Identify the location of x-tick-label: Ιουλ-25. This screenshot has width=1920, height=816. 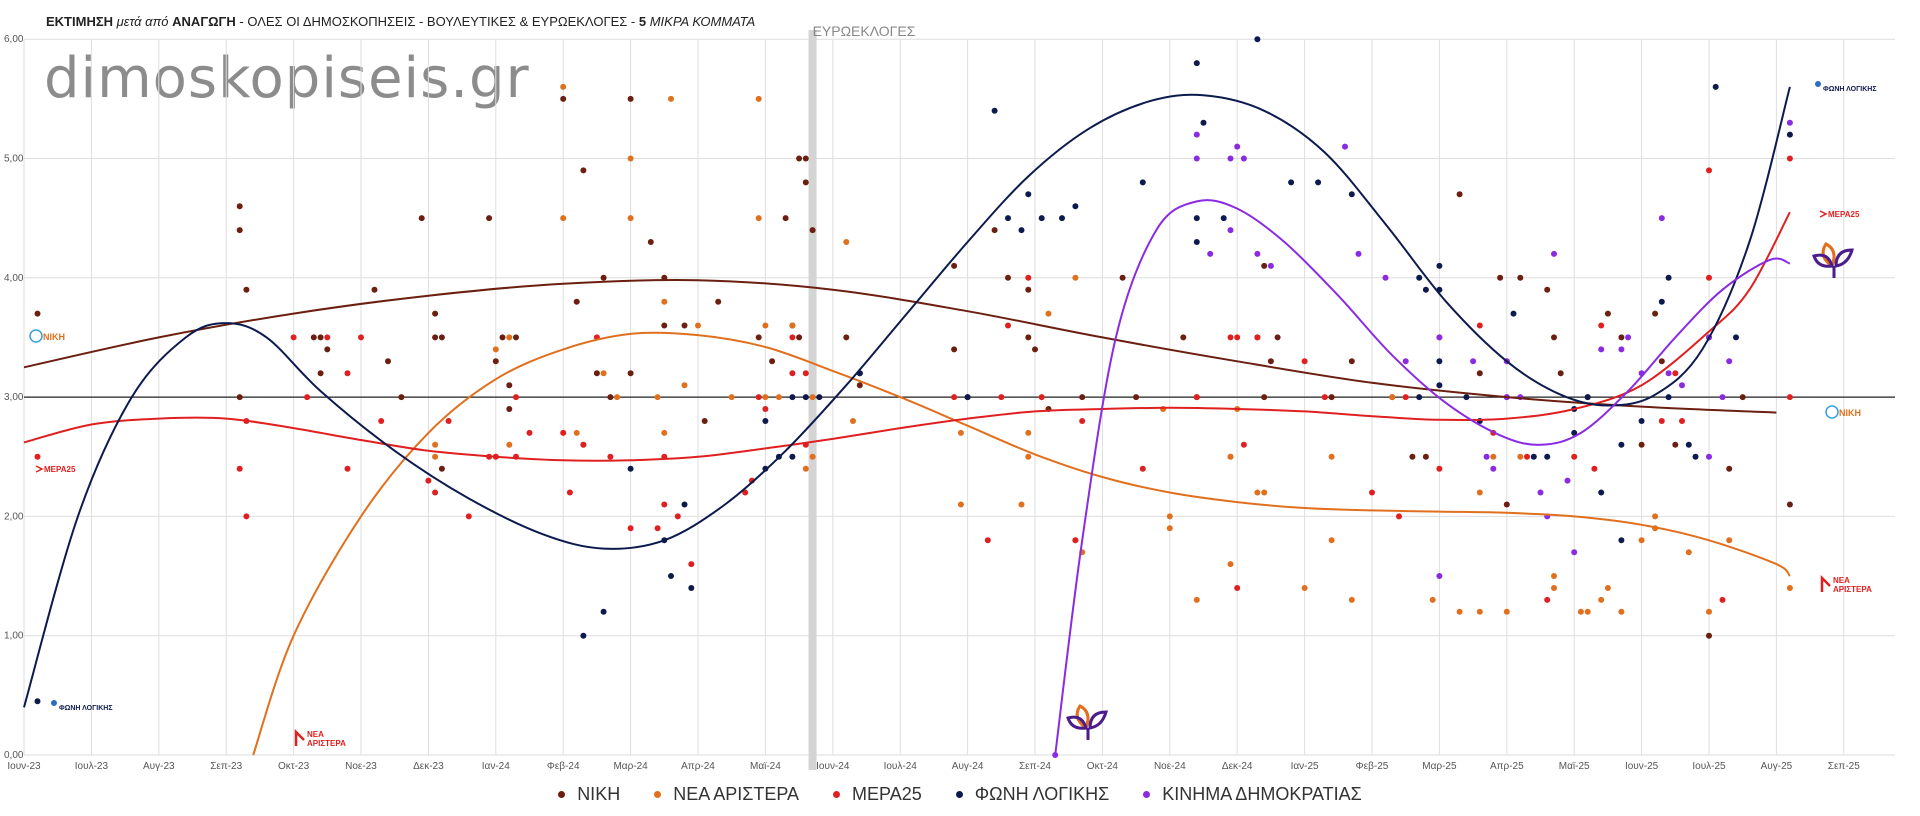
(1709, 766).